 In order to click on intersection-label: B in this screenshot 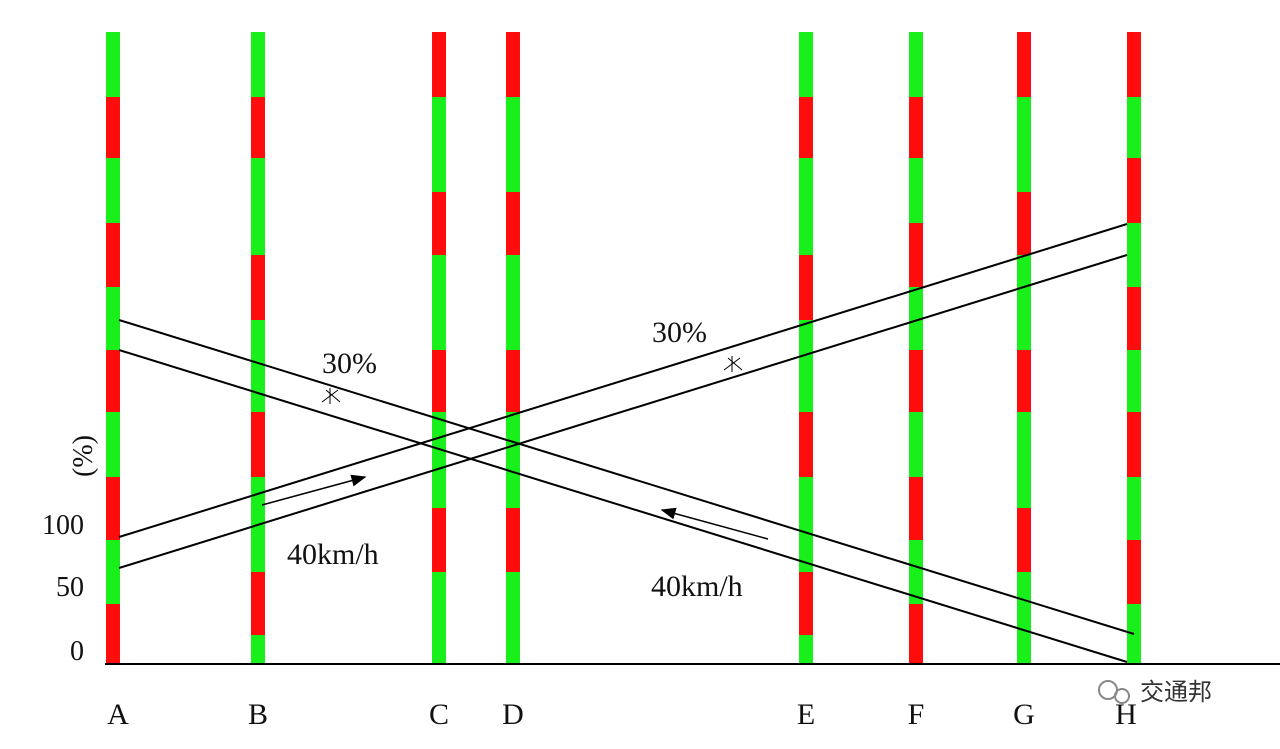, I will do `click(258, 714)`.